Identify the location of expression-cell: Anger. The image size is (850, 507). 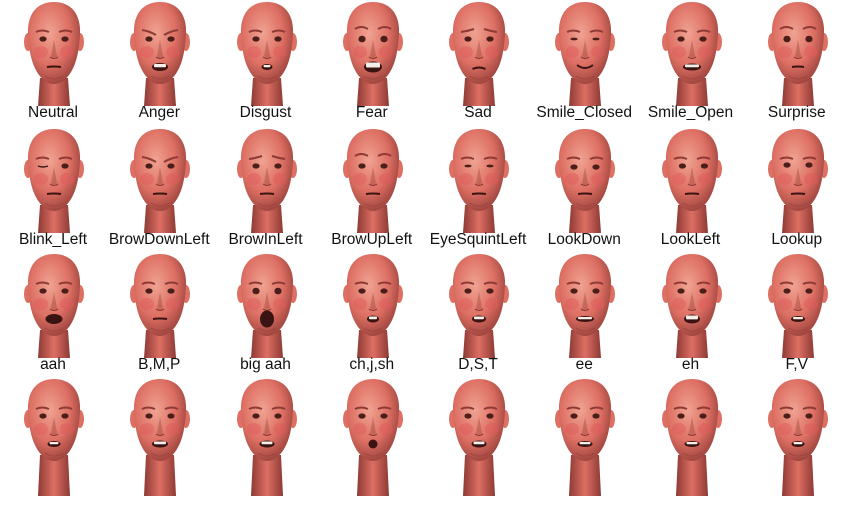
(159, 65).